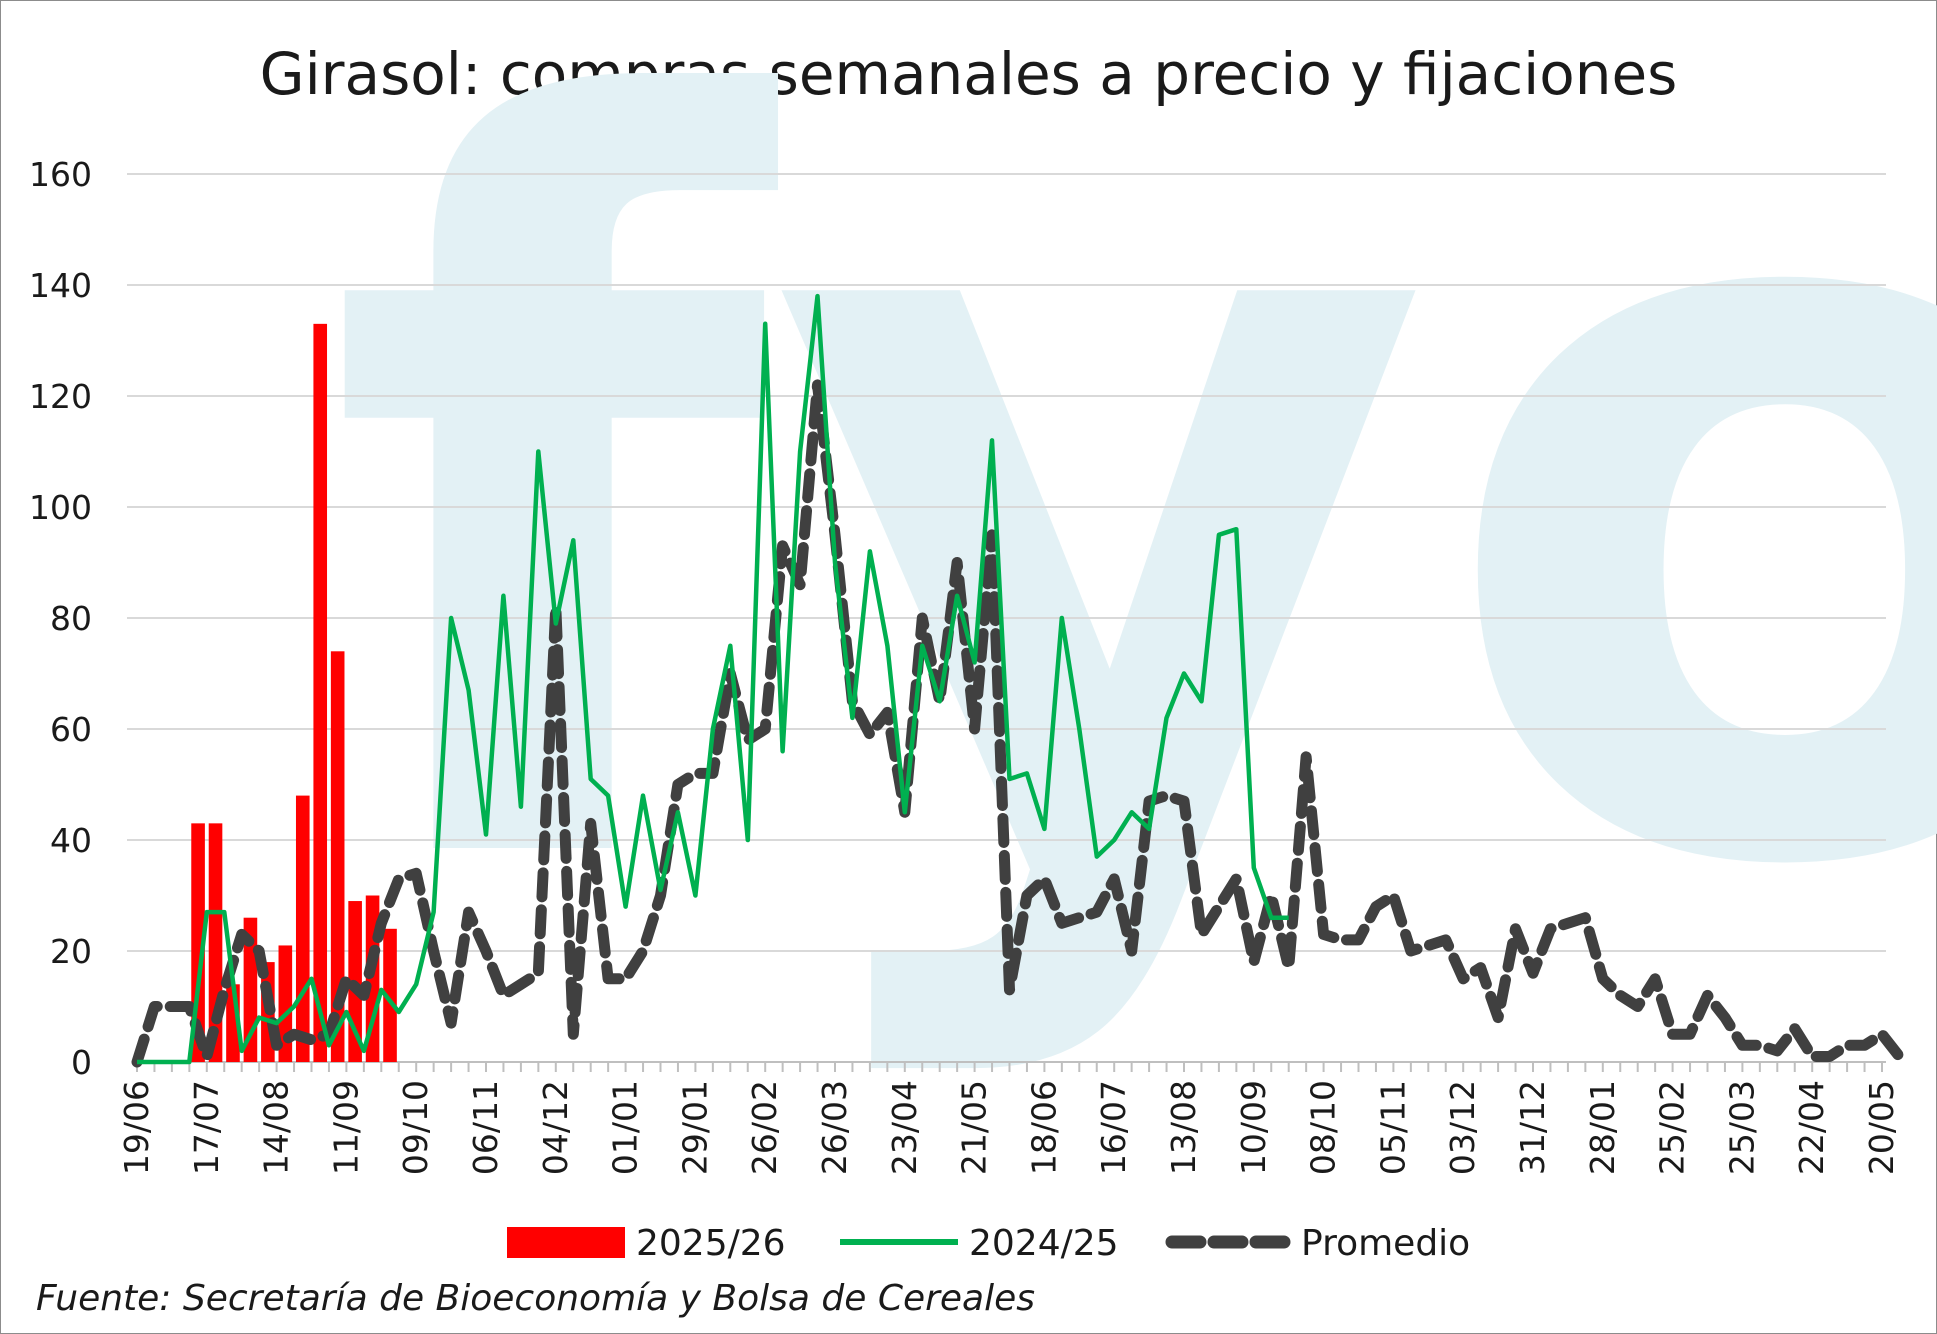 This screenshot has width=1937, height=1334. What do you see at coordinates (60, 507) in the screenshot?
I see `y-tick-label-100: 100` at bounding box center [60, 507].